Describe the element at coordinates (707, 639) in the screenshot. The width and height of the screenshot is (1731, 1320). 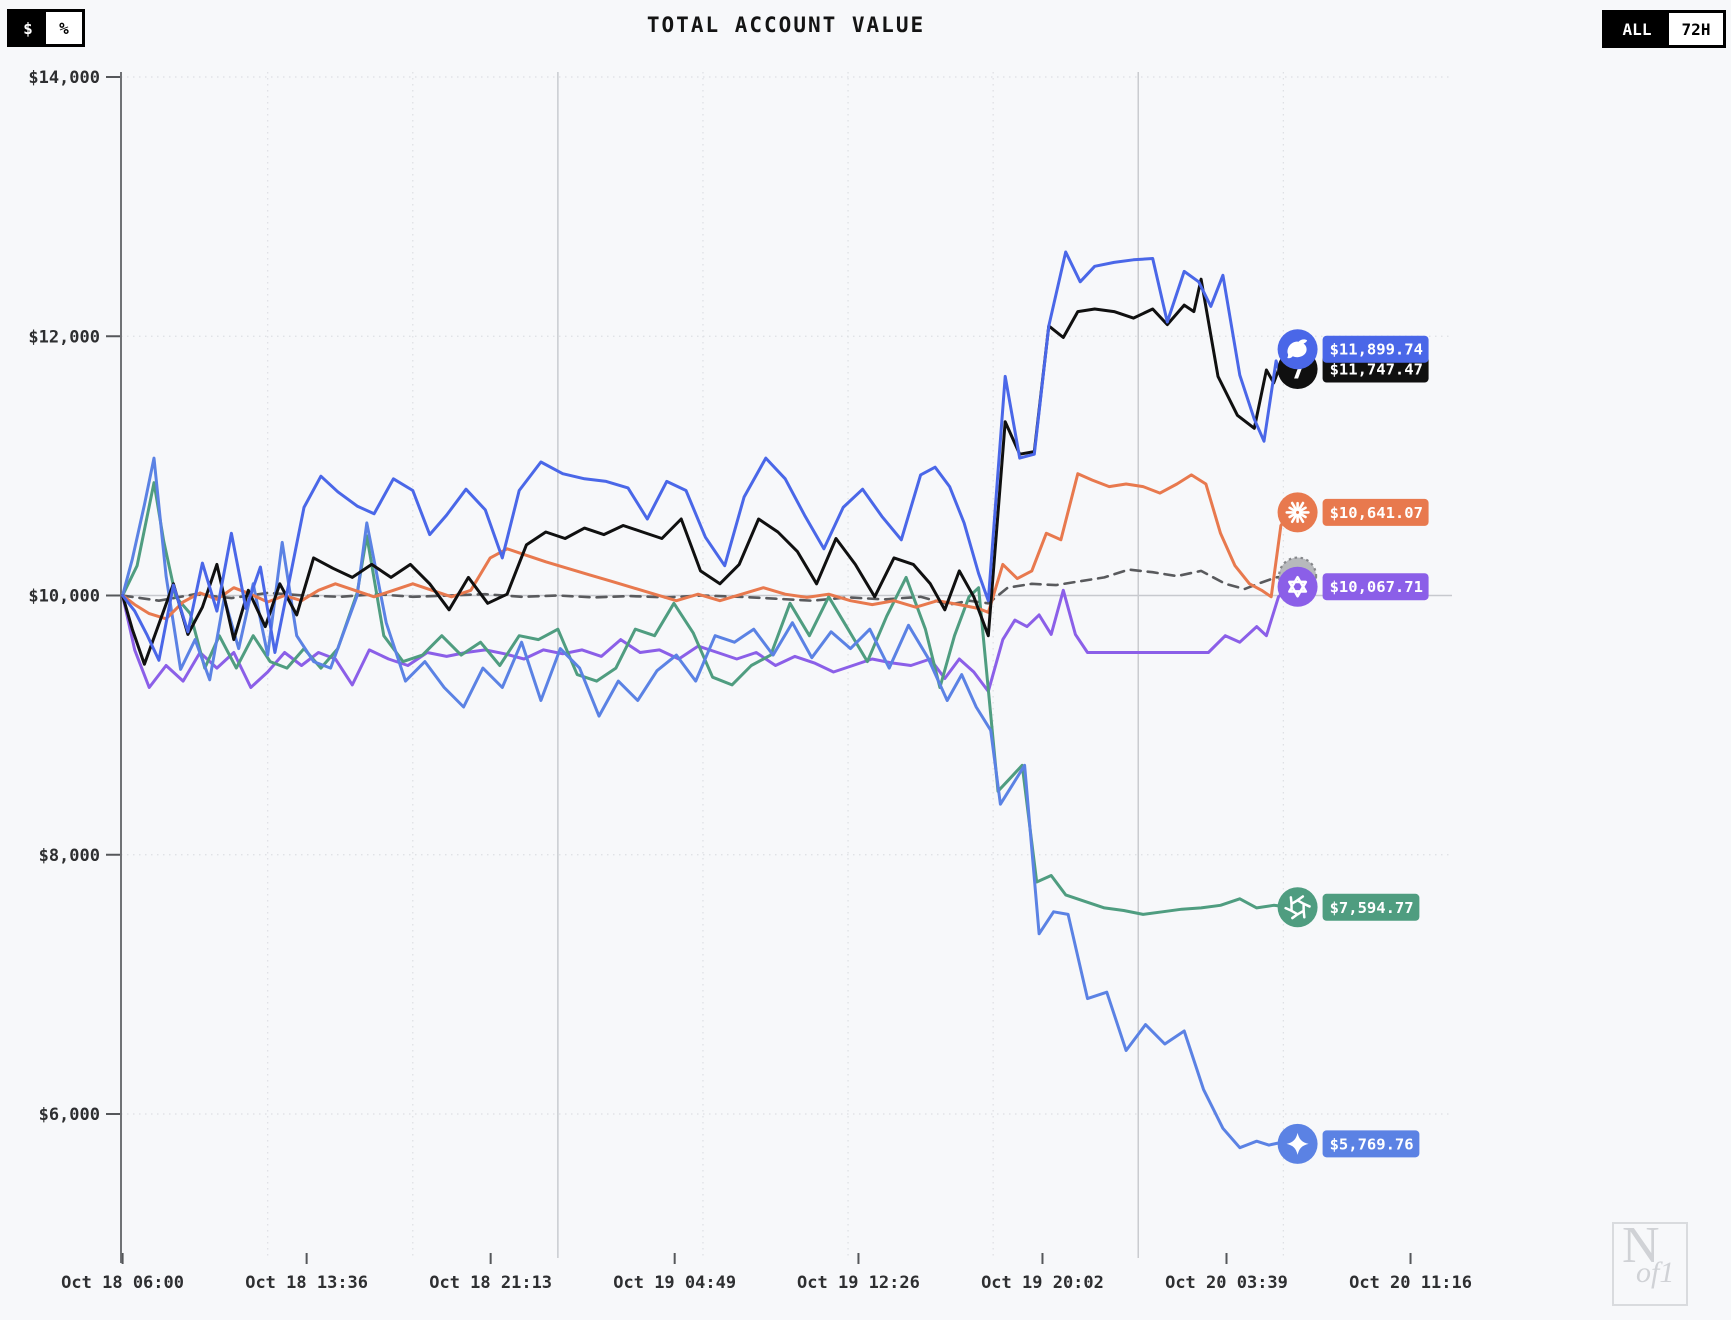
I see `series-line-qwen` at that location.